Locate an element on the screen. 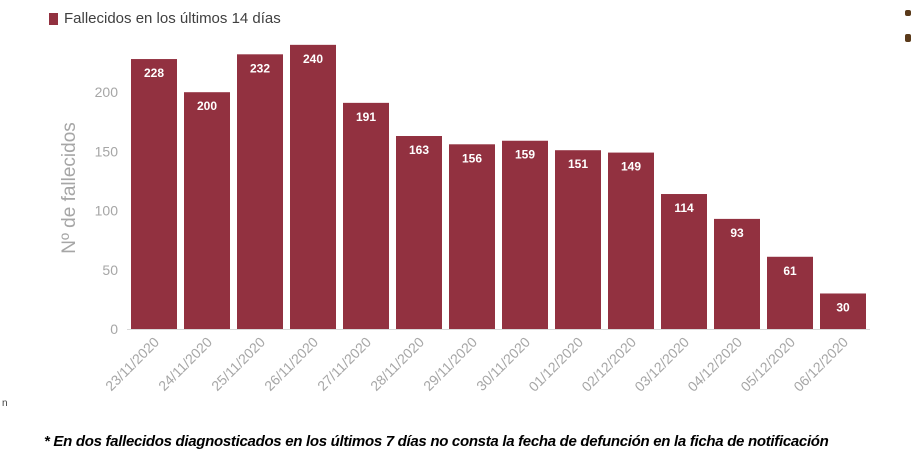 The width and height of the screenshot is (916, 466). x-tick-label: 29/11/2020 is located at coordinates (450, 364).